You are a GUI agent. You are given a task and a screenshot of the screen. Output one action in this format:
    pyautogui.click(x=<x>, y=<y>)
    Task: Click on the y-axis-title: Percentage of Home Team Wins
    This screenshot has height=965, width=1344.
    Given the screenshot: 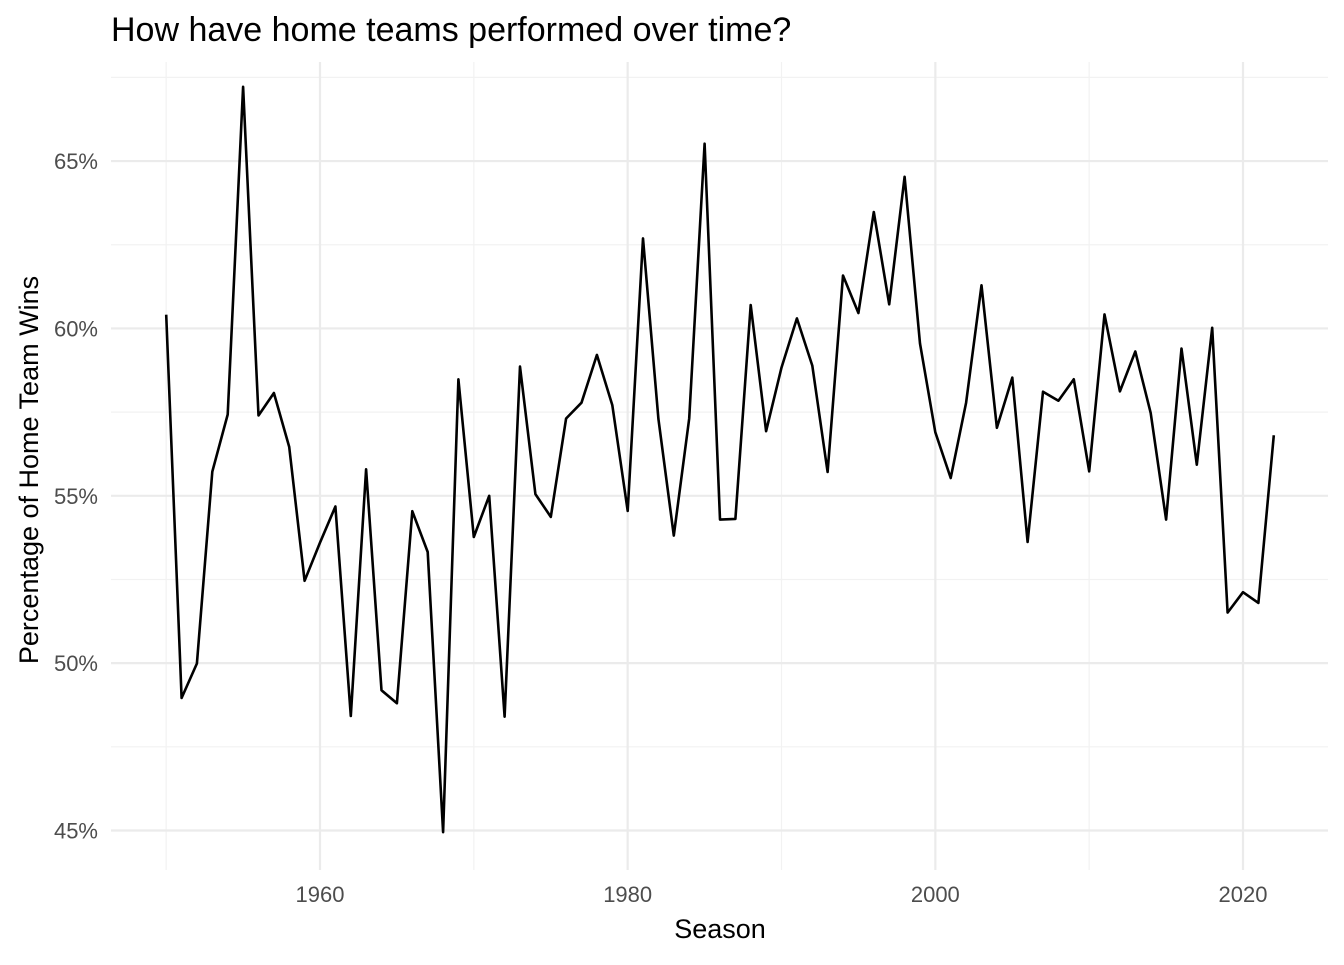 What is the action you would take?
    pyautogui.click(x=29, y=470)
    